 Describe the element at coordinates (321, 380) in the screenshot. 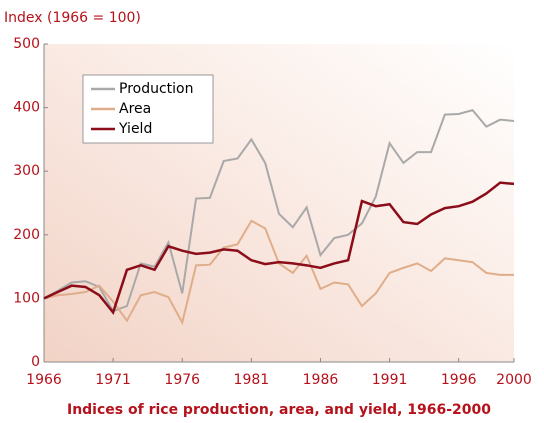

I see `x-tick-label: 1986` at that location.